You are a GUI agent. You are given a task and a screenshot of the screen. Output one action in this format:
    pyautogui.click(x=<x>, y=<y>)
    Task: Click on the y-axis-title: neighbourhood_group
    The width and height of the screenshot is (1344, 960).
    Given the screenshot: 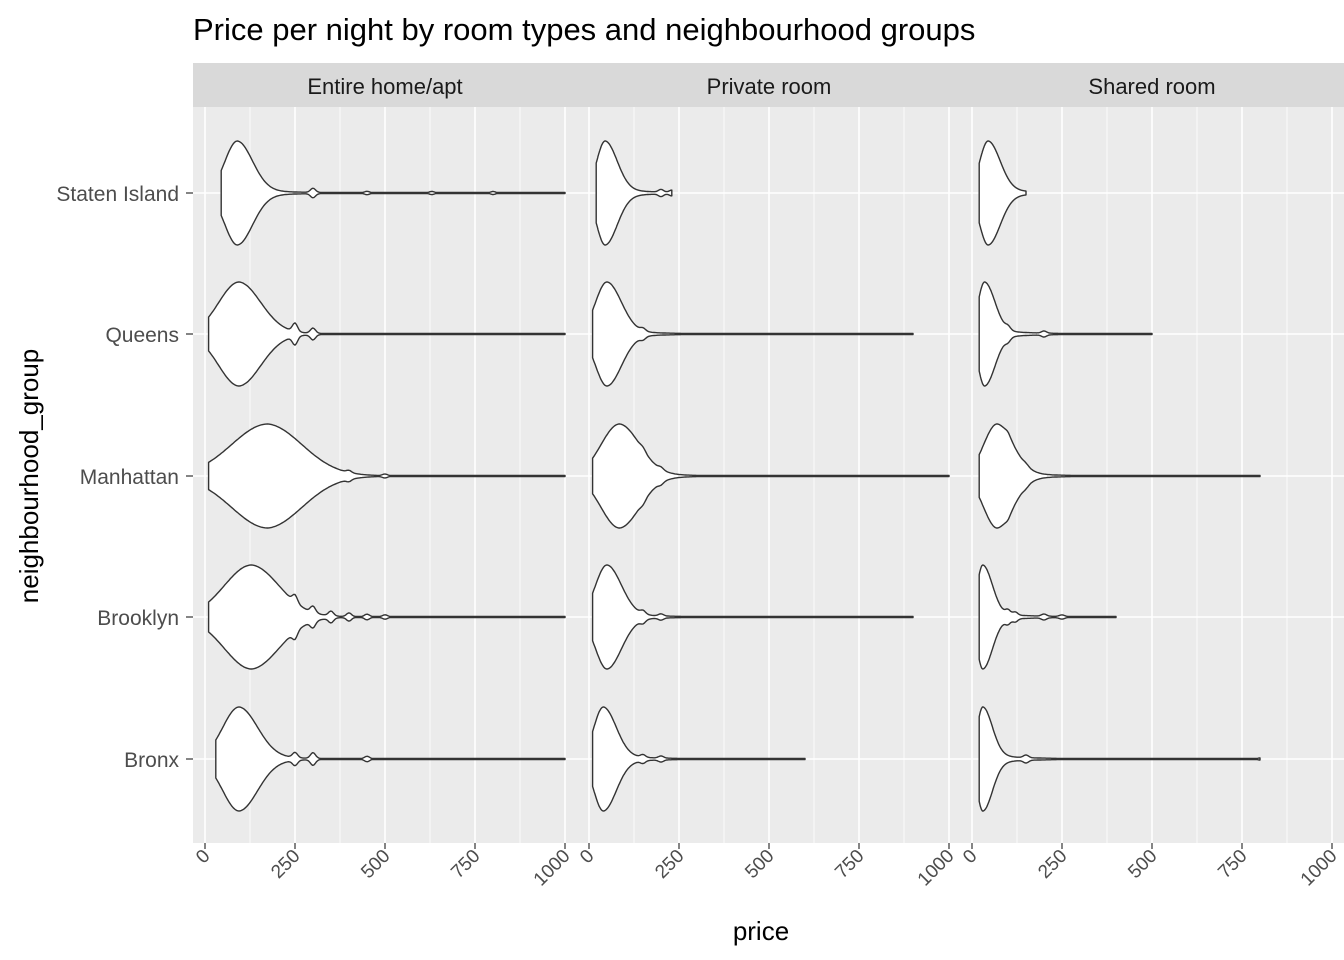 What is the action you would take?
    pyautogui.click(x=29, y=476)
    